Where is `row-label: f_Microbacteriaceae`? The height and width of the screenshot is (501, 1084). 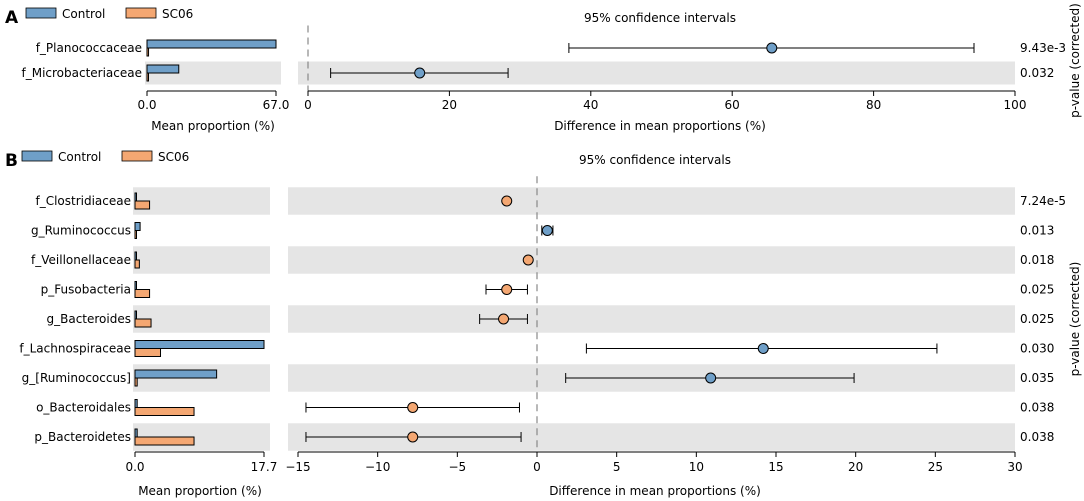 row-label: f_Microbacteriaceae is located at coordinates (81, 73).